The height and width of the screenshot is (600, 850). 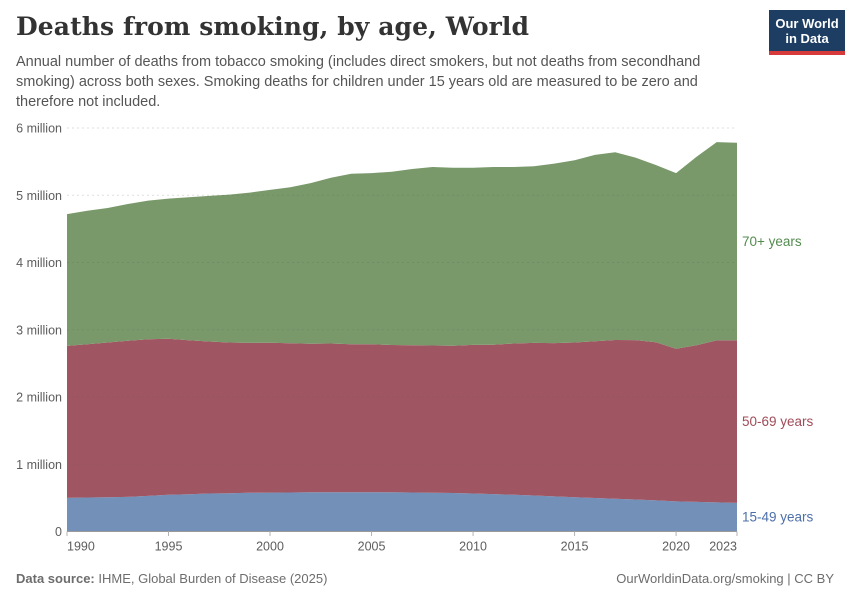 I want to click on y-tick-label: 3 million, so click(x=39, y=330).